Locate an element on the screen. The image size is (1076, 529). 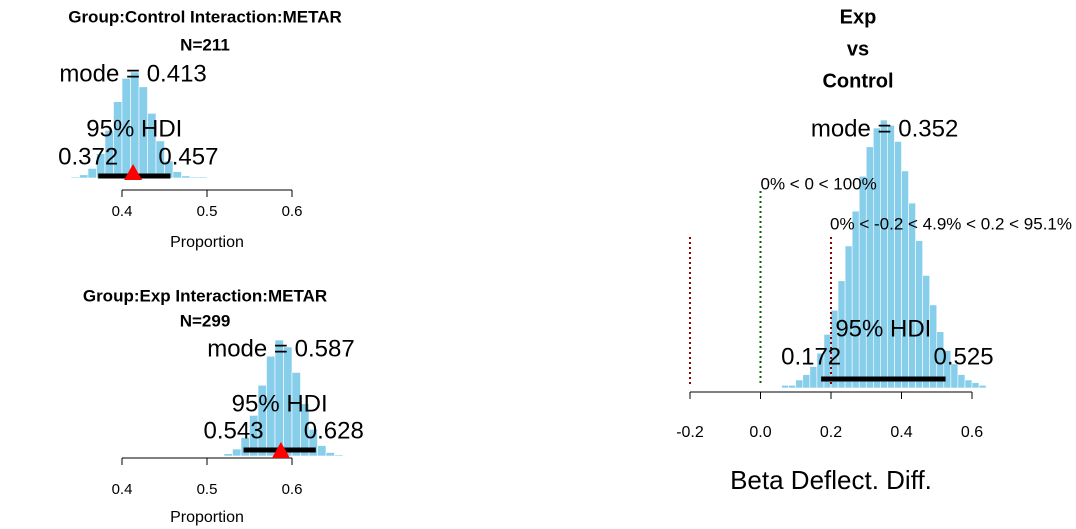
mode-label: mode = 0.587 is located at coordinates (280, 348).